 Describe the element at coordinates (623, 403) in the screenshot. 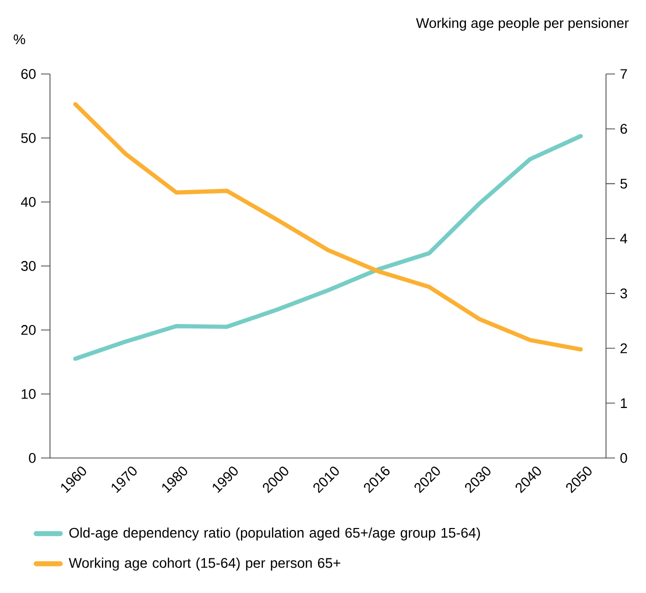

I see `y2-tick-label: 1` at that location.